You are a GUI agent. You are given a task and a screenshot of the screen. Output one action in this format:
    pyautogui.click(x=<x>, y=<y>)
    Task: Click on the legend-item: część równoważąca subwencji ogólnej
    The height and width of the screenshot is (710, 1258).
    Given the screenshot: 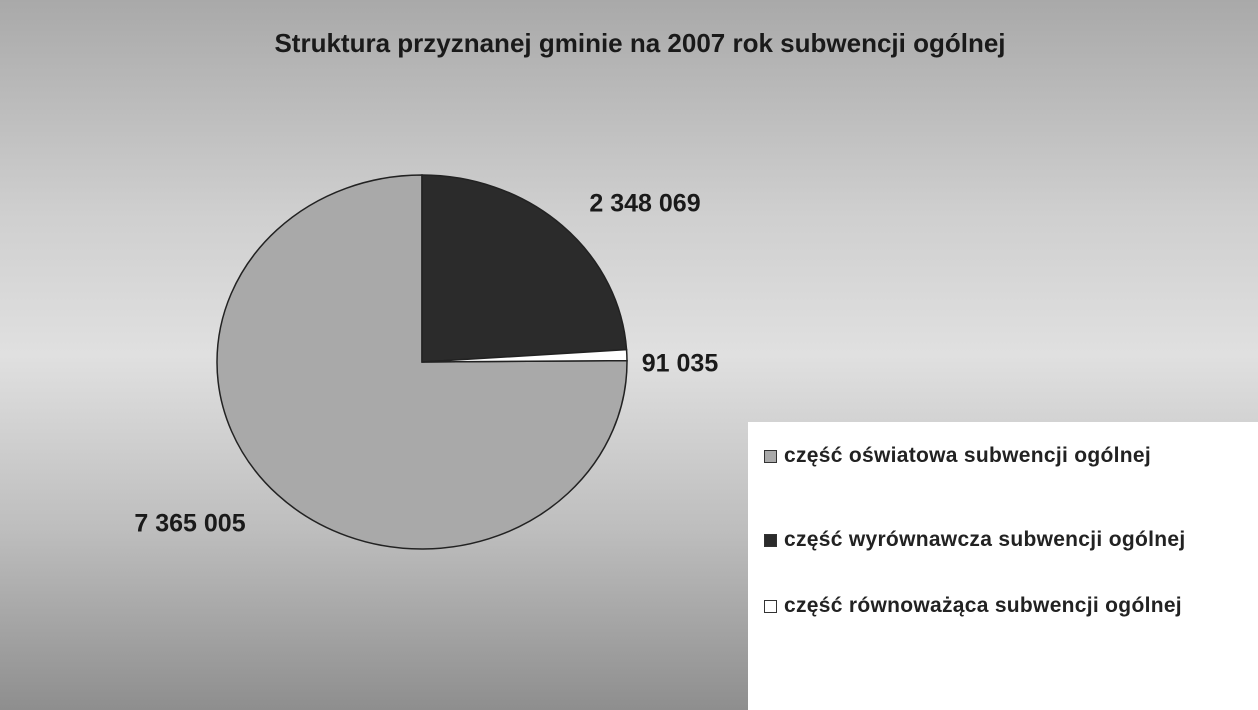 What is the action you would take?
    pyautogui.click(x=1006, y=606)
    